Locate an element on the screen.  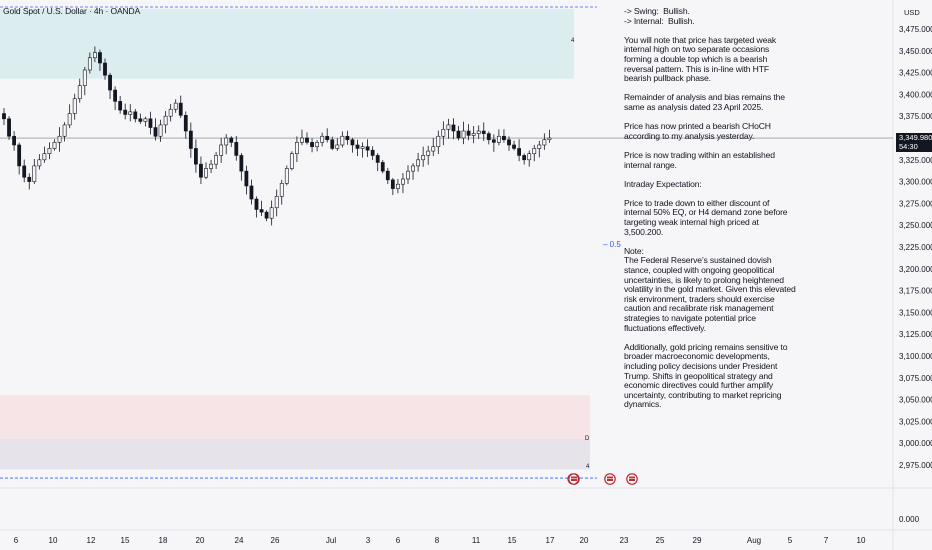
event-markers is located at coordinates (602, 479).